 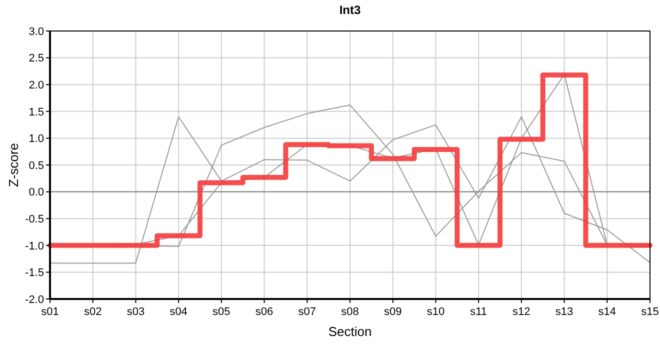 What do you see at coordinates (479, 312) in the screenshot?
I see `x-tick-label: s11` at bounding box center [479, 312].